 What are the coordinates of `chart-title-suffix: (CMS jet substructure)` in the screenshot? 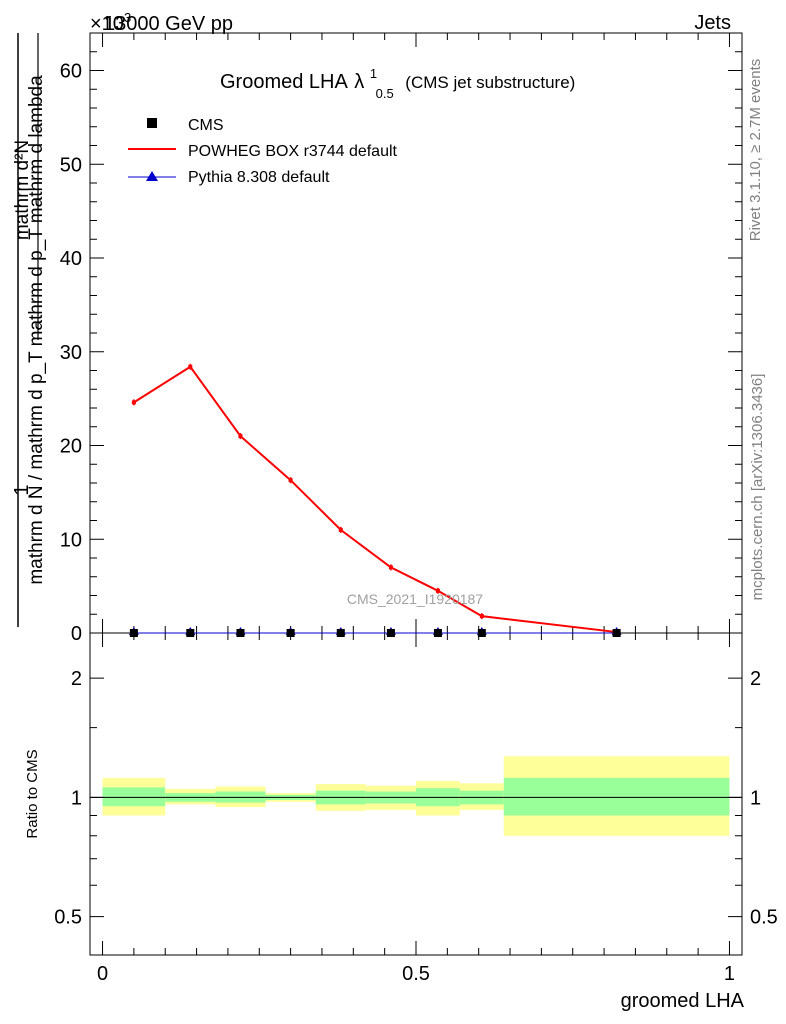 It's located at (490, 82).